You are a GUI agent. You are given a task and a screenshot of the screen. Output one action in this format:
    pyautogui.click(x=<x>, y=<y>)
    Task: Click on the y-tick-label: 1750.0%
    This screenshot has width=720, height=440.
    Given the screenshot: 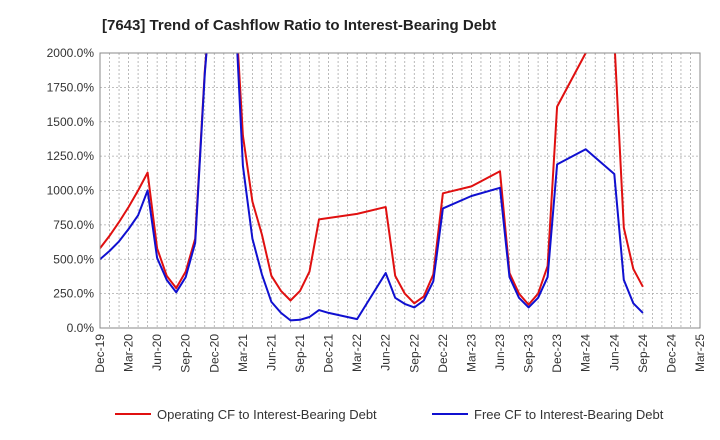 What is the action you would take?
    pyautogui.click(x=71, y=87)
    